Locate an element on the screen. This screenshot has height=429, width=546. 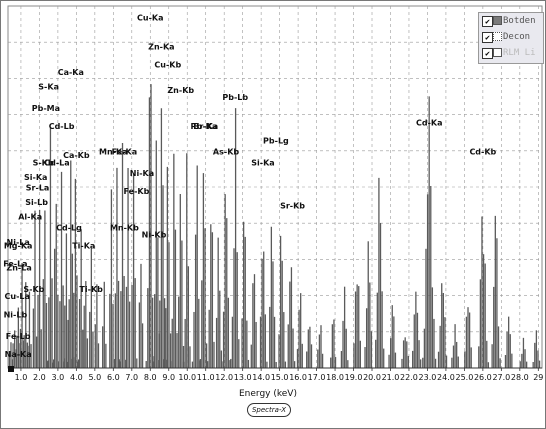
peak-label: Mn-Kb is located at coordinates (124, 227).